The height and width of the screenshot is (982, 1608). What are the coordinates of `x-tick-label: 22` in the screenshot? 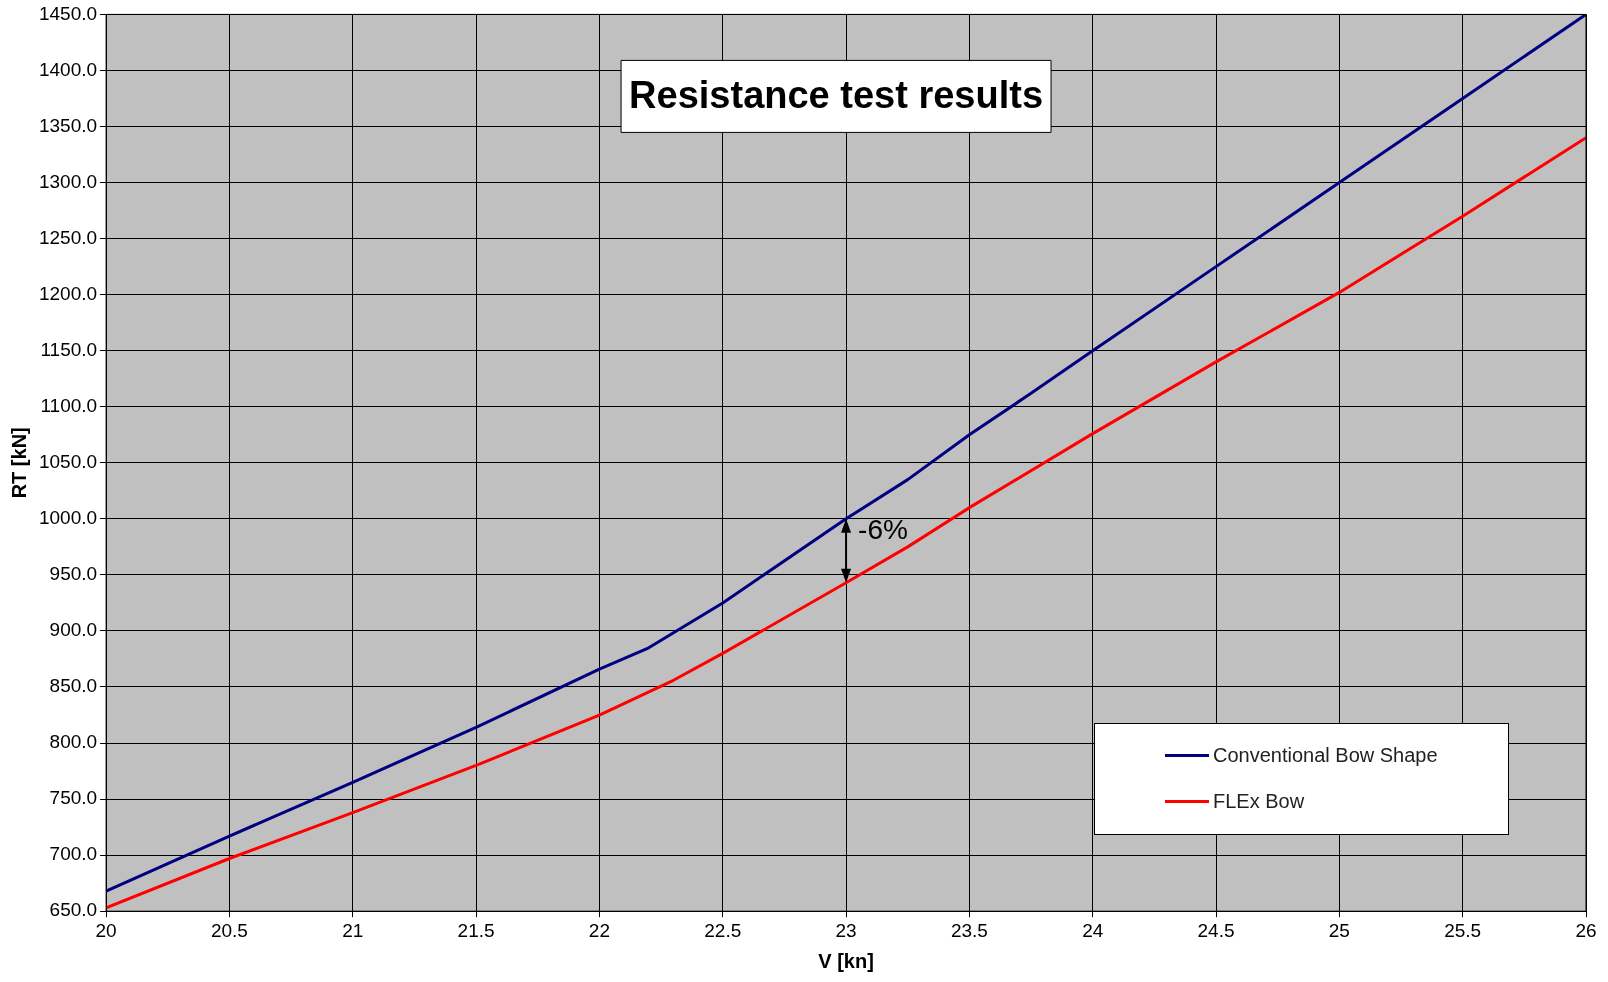 It's located at (599, 930).